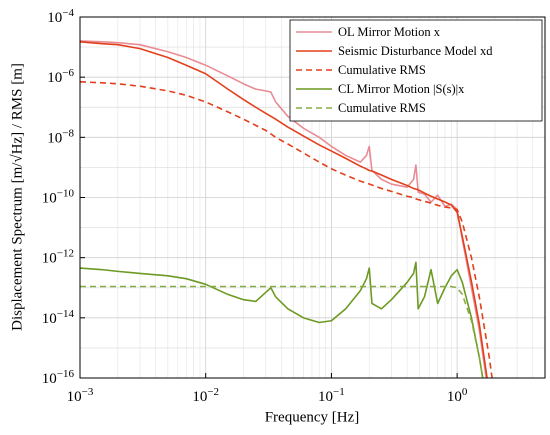  Describe the element at coordinates (312, 417) in the screenshot. I see `x-axis-label: Frequency [Hz]` at that location.